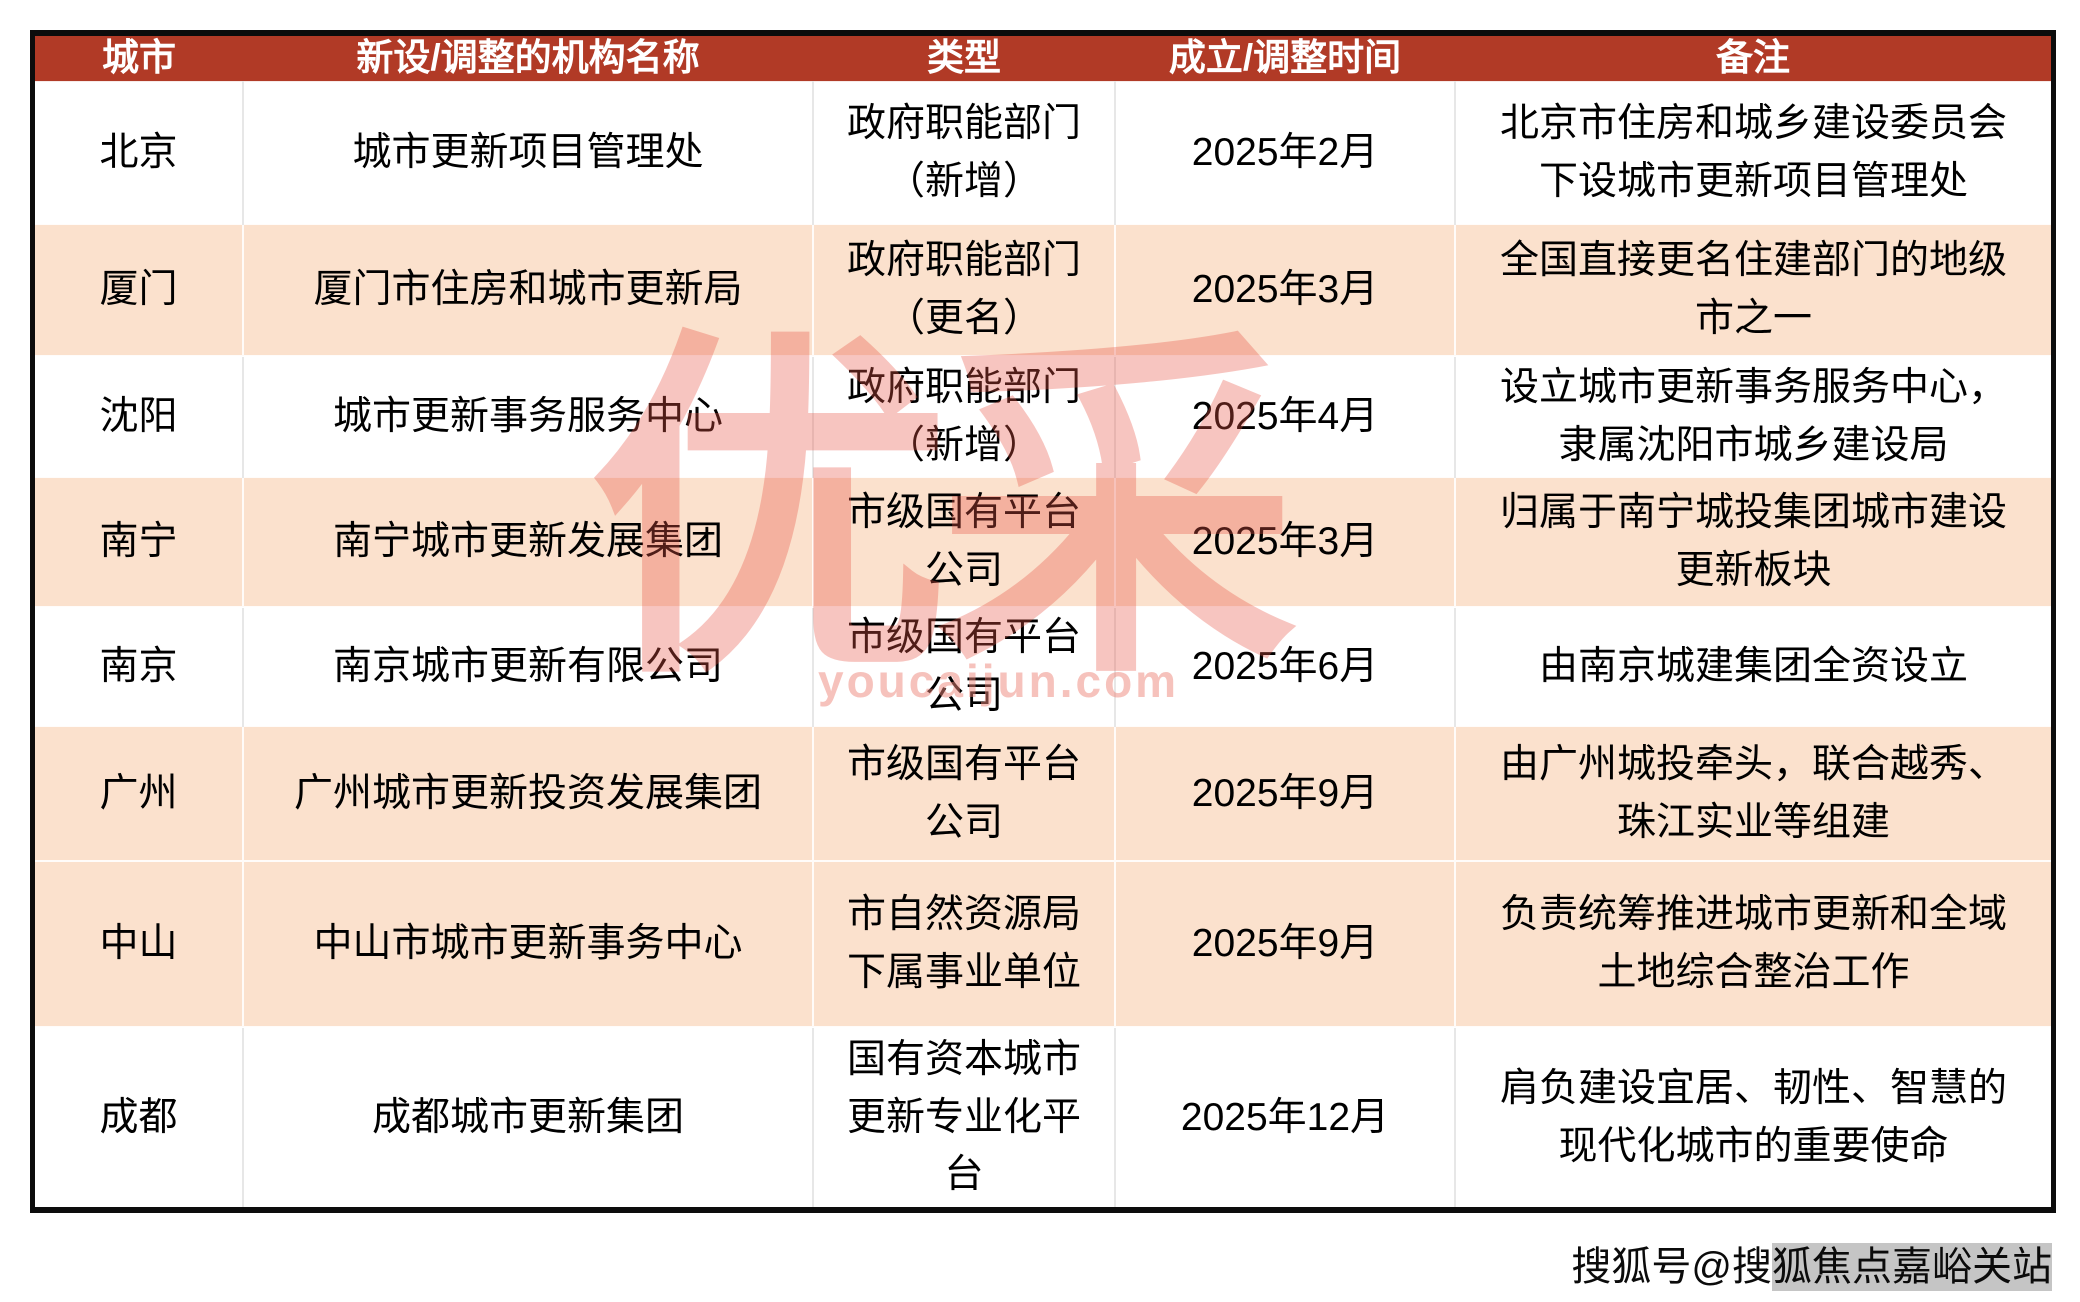 This screenshot has width=2080, height=1302. What do you see at coordinates (1285, 152) in the screenshot?
I see `cell-time: 2025年2月` at bounding box center [1285, 152].